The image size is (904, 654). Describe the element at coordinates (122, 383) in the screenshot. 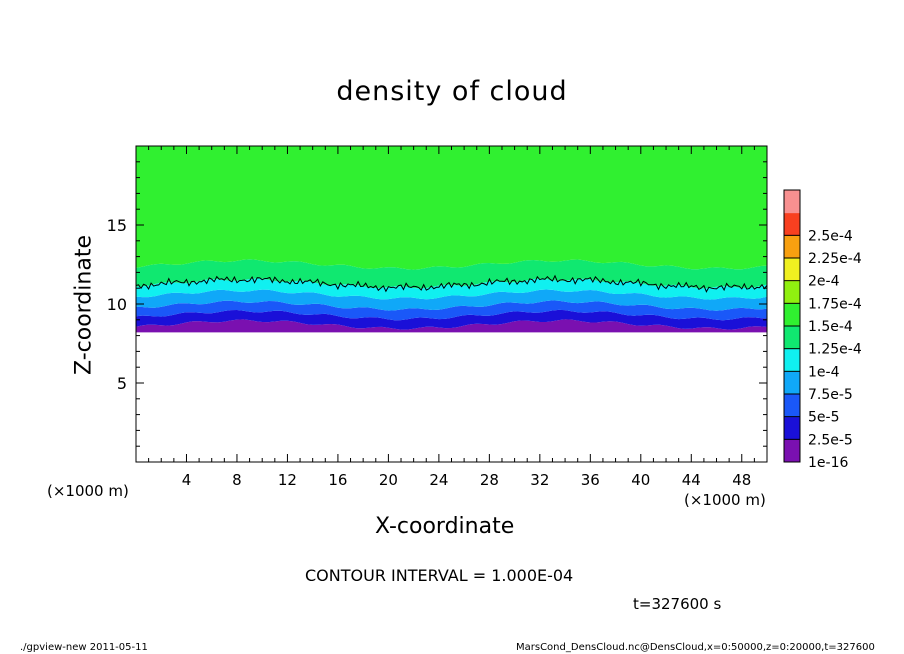

I see `y-tick-label: 5` at that location.